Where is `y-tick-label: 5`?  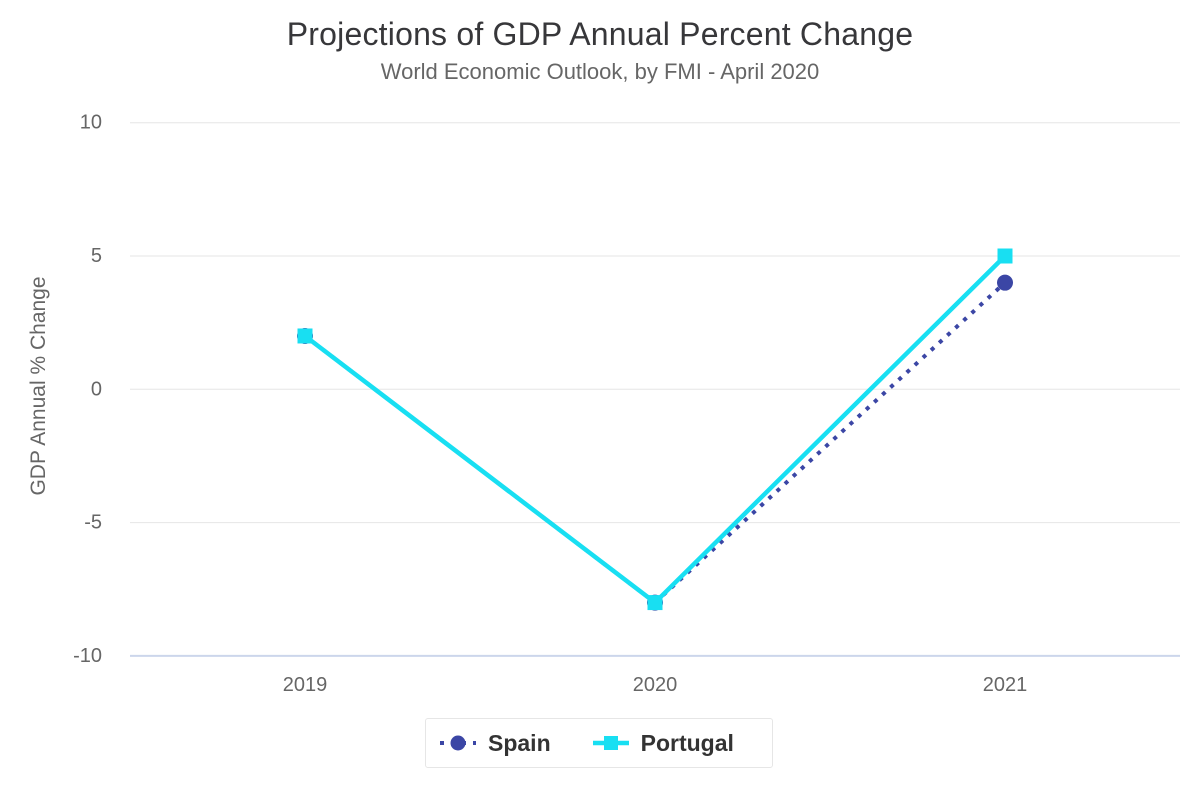
y-tick-label: 5 is located at coordinates (96, 256).